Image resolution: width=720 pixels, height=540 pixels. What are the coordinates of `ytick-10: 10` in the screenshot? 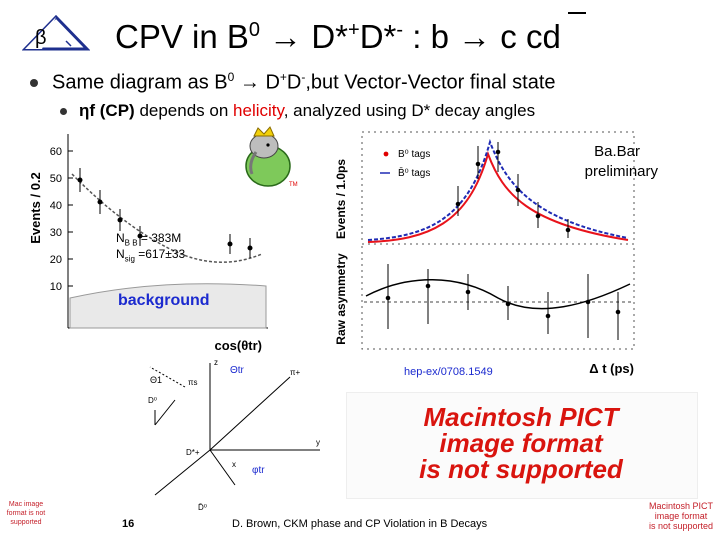 It's located at (56, 287).